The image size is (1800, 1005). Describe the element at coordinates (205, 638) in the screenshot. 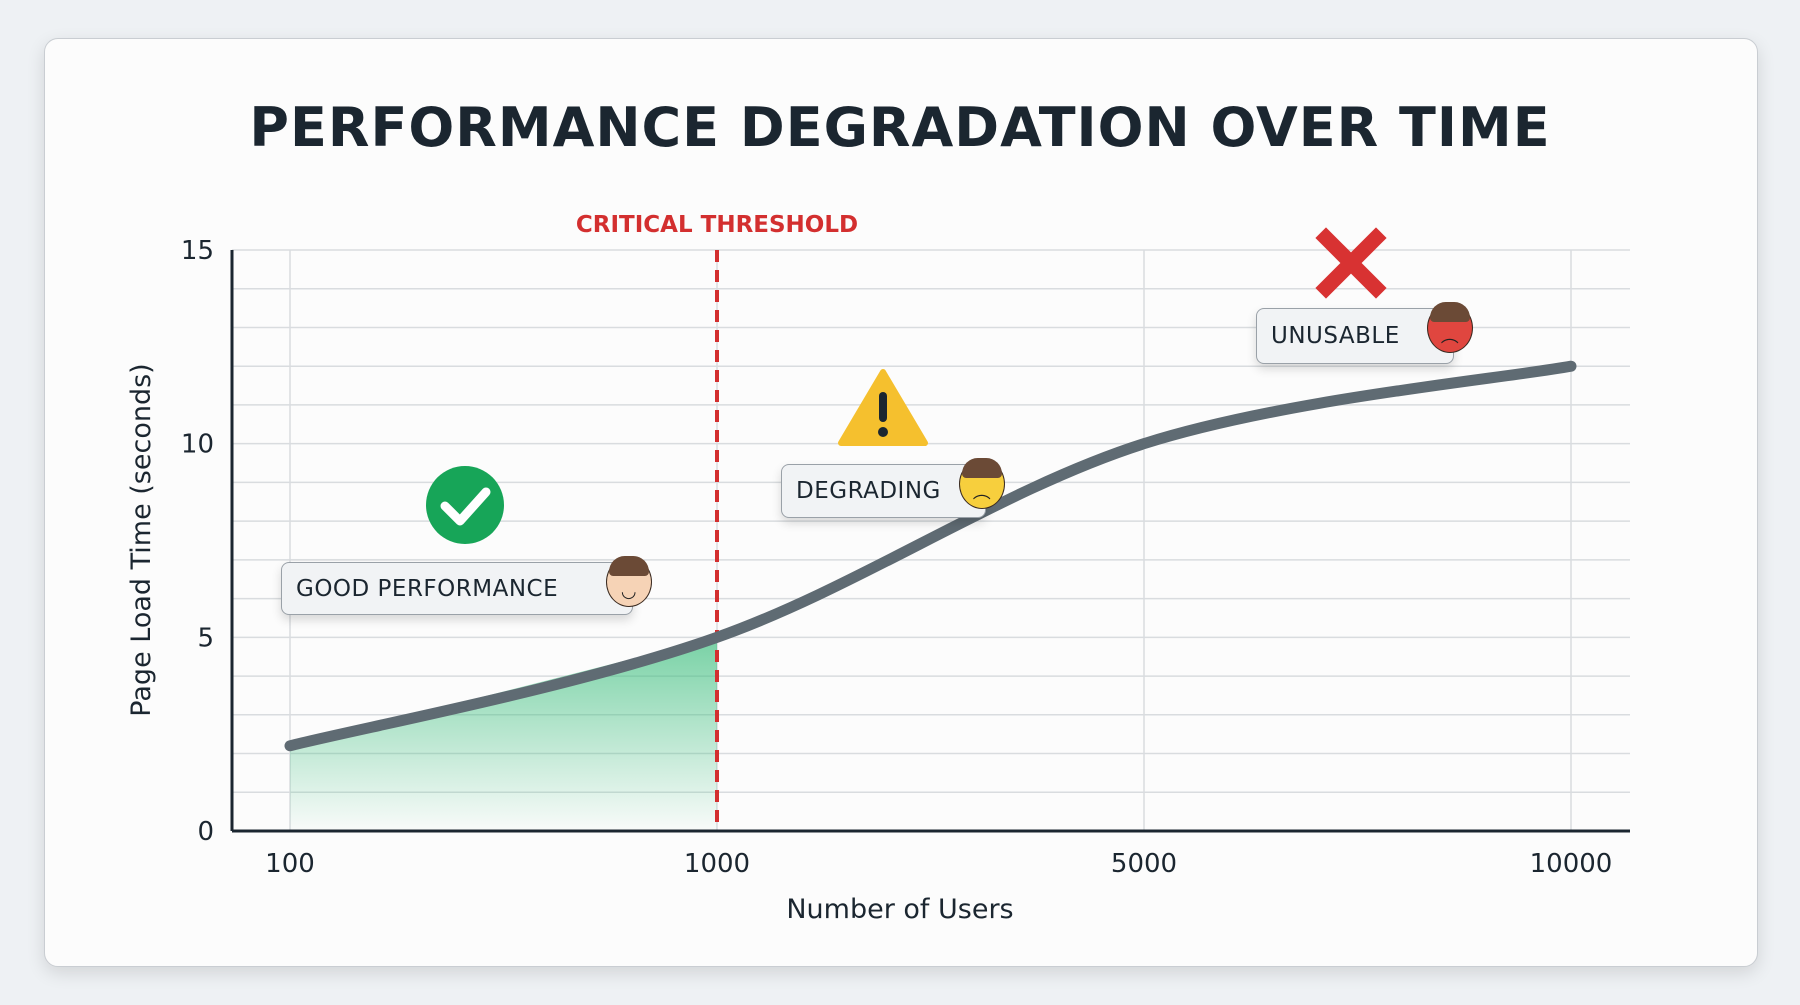

I see `y-tick-label: 5` at that location.